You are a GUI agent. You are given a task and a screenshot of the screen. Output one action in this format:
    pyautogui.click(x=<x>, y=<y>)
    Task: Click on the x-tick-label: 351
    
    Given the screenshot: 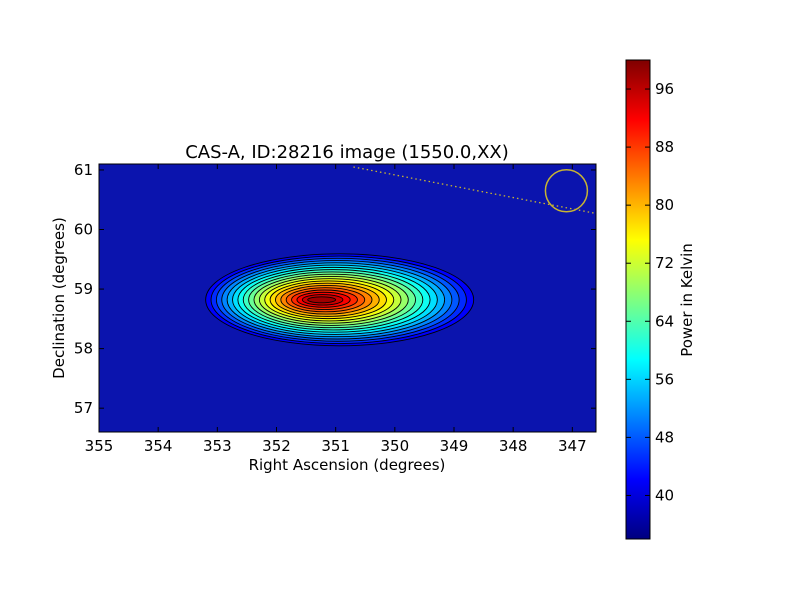 What is the action you would take?
    pyautogui.click(x=335, y=446)
    